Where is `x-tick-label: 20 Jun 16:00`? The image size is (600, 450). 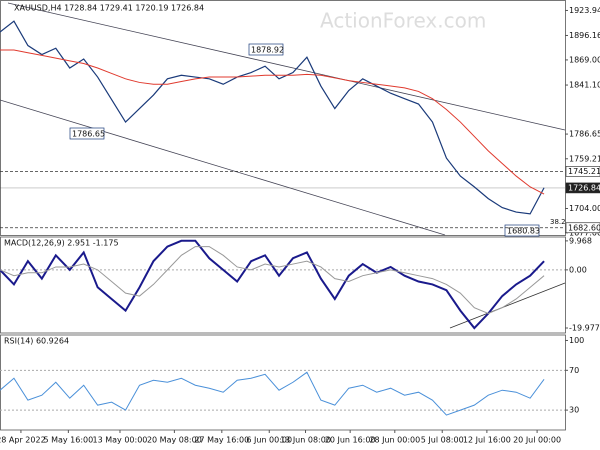
x-tick-label: 20 Jun 16:00 is located at coordinates (350, 440).